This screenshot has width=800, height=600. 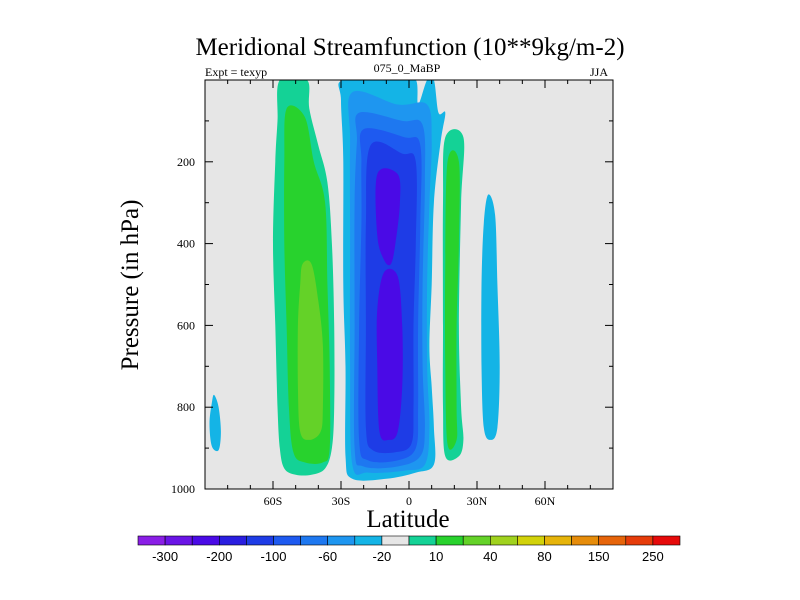 What do you see at coordinates (186, 244) in the screenshot?
I see `y-tick-label: 400` at bounding box center [186, 244].